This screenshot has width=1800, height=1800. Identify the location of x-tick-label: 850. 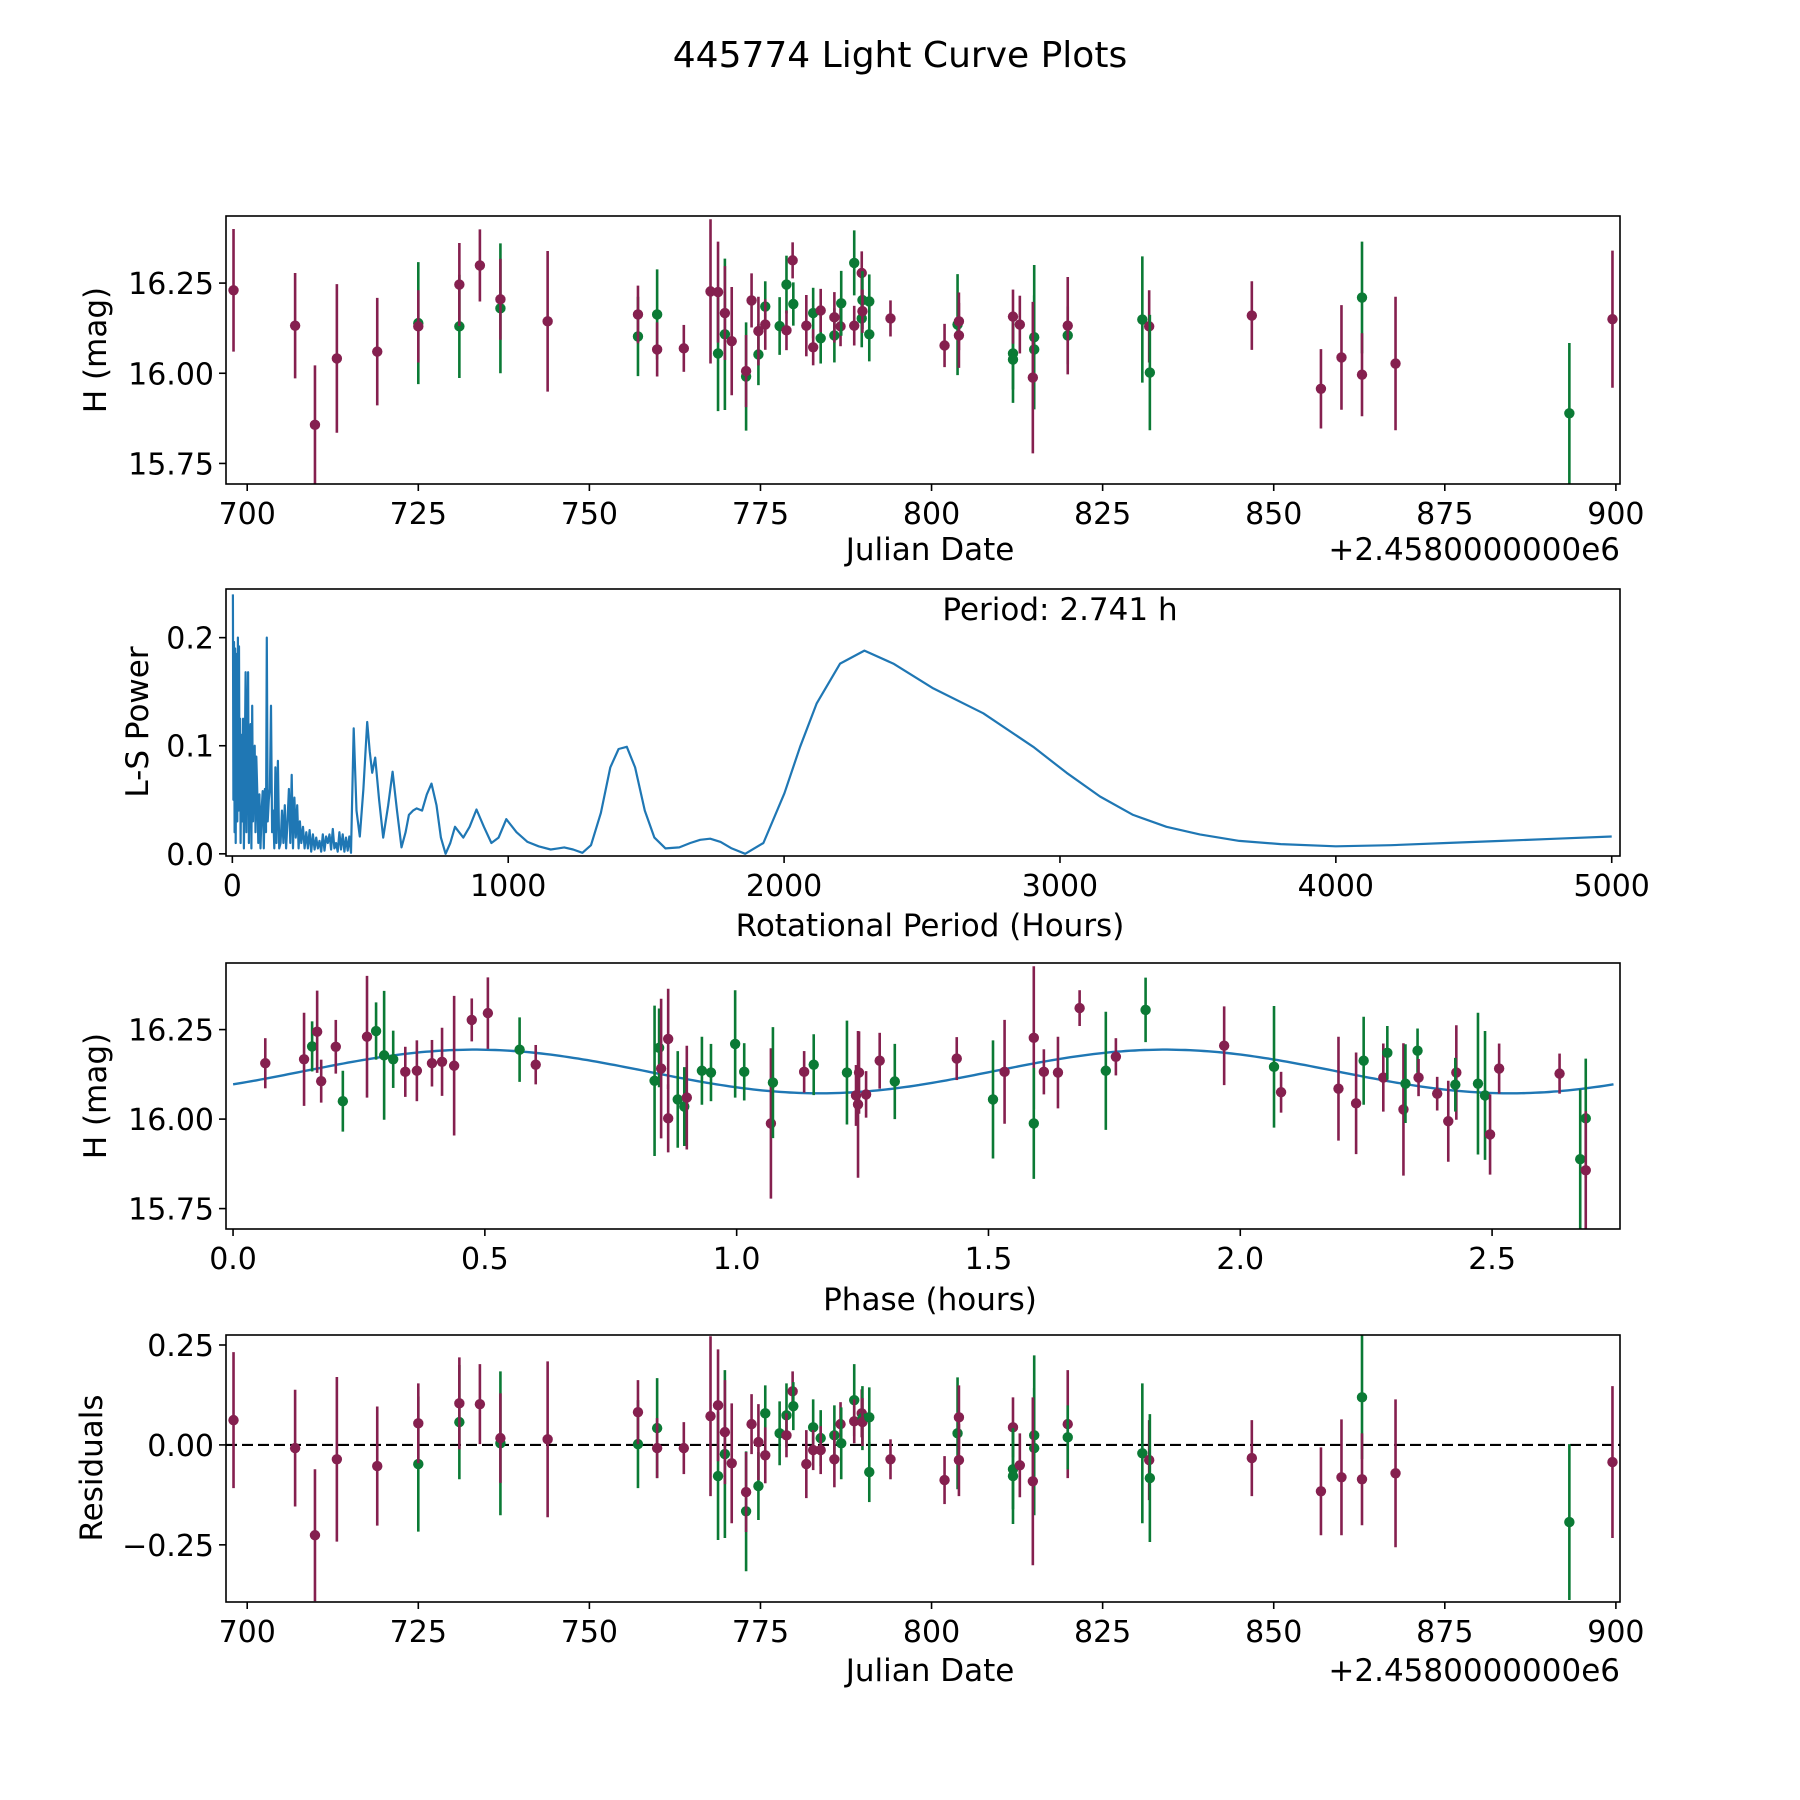
(1273, 1632).